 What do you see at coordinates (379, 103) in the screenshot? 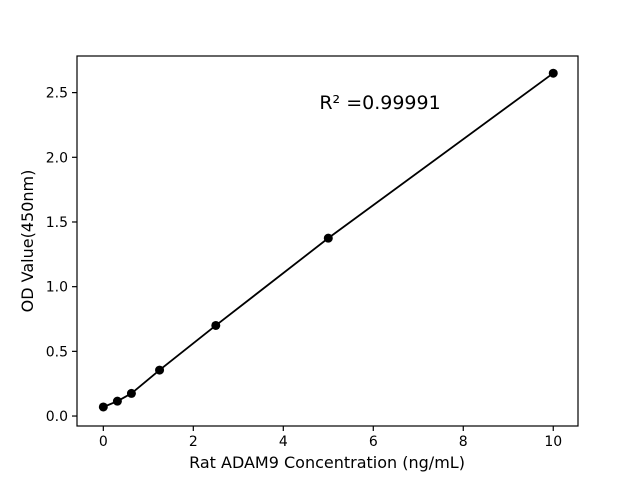
I see `r-squared-annotation: R² =0.99991` at bounding box center [379, 103].